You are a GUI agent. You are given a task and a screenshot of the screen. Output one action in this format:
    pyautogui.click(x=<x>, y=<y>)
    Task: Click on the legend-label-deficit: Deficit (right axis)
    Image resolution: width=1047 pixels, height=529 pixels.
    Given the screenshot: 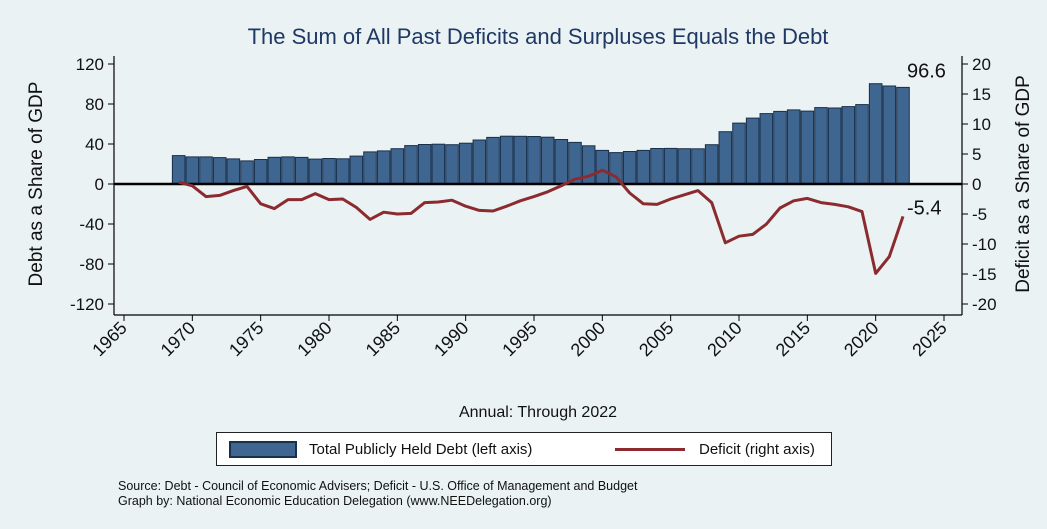 What is the action you would take?
    pyautogui.click(x=757, y=449)
    